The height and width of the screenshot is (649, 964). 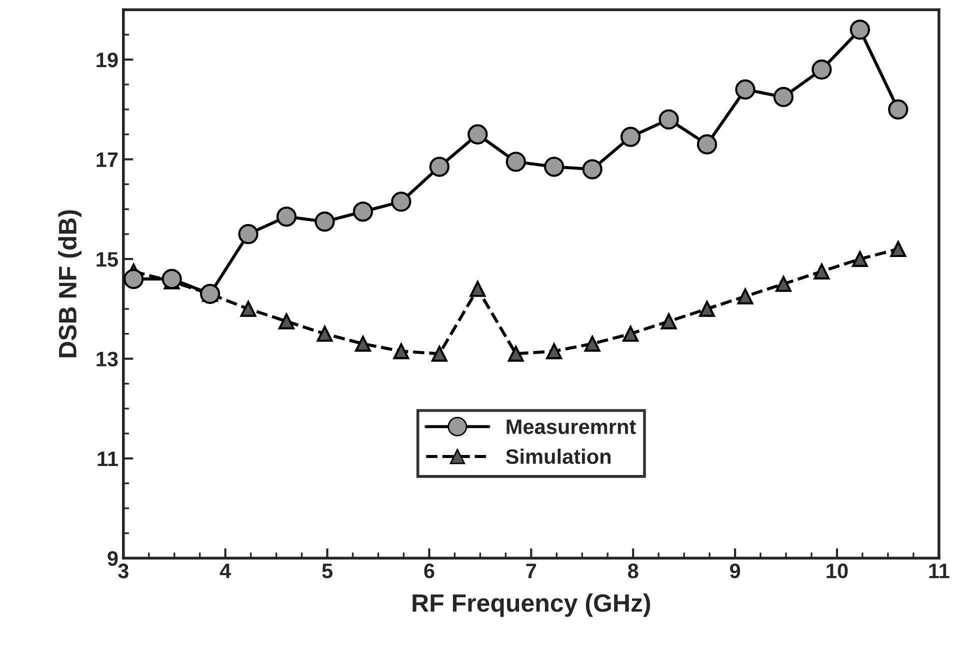 I want to click on x-tick-label: 11, so click(x=939, y=571).